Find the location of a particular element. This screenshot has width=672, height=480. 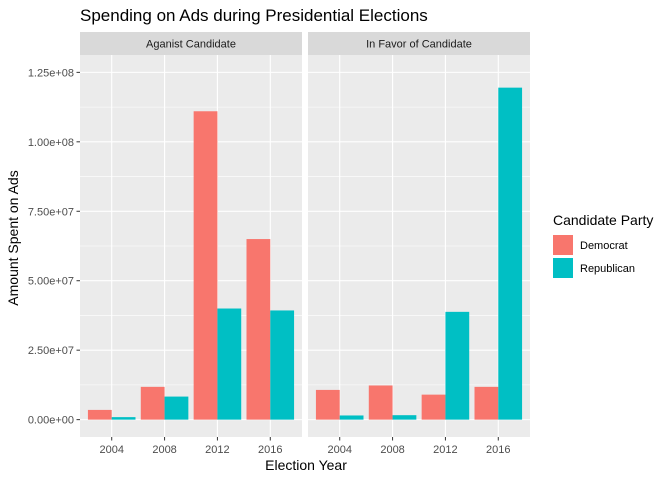

legend: Candidate Party Democrat Republican is located at coordinates (603, 245).